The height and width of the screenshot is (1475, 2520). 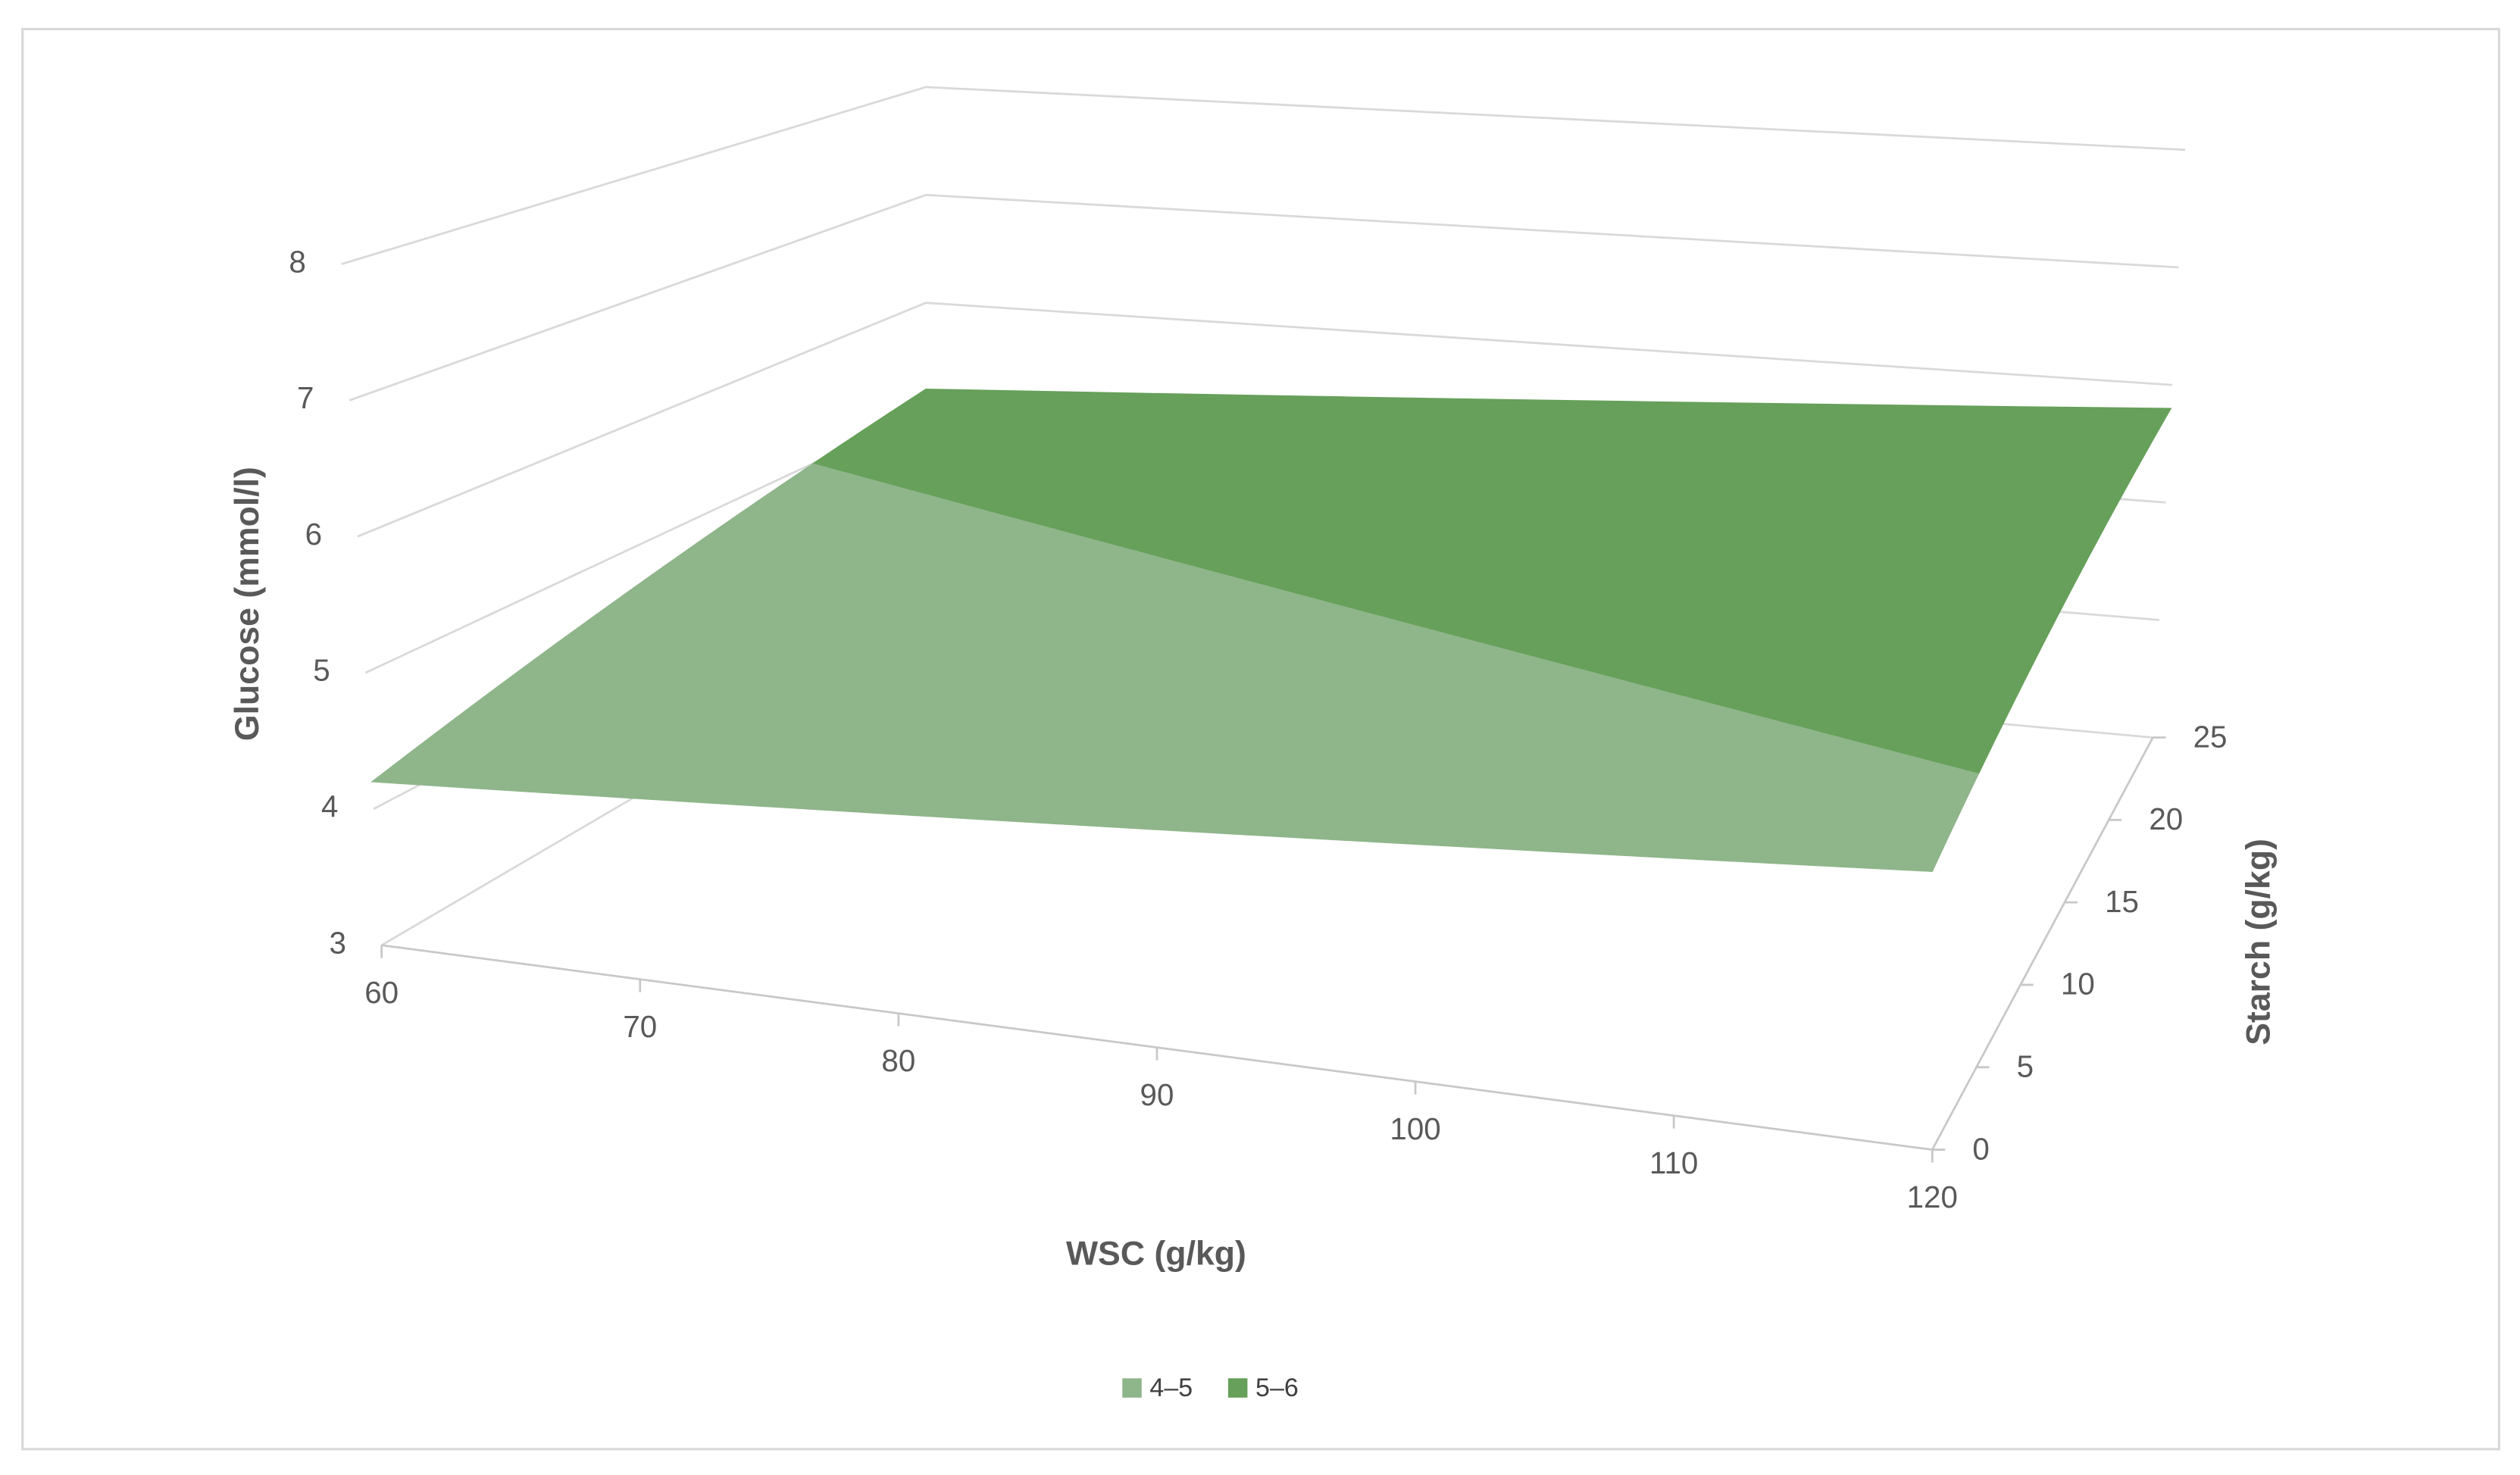 What do you see at coordinates (1932, 1197) in the screenshot?
I see `x-tick-label: 120` at bounding box center [1932, 1197].